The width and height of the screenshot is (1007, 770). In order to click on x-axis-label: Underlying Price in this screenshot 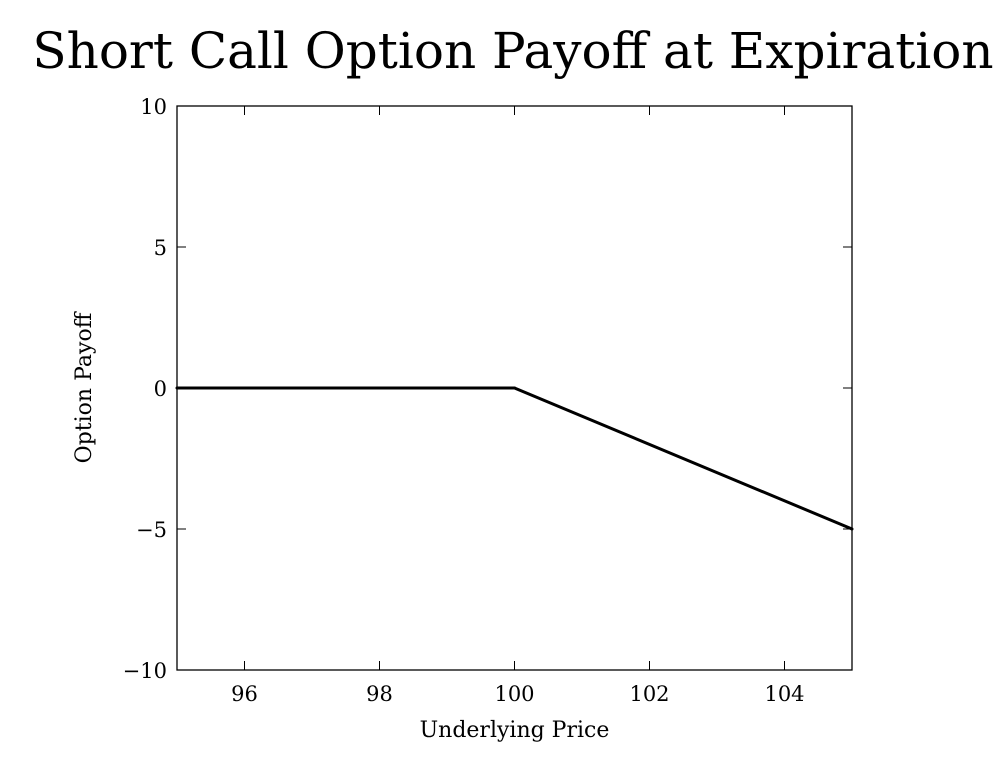, I will do `click(515, 730)`.